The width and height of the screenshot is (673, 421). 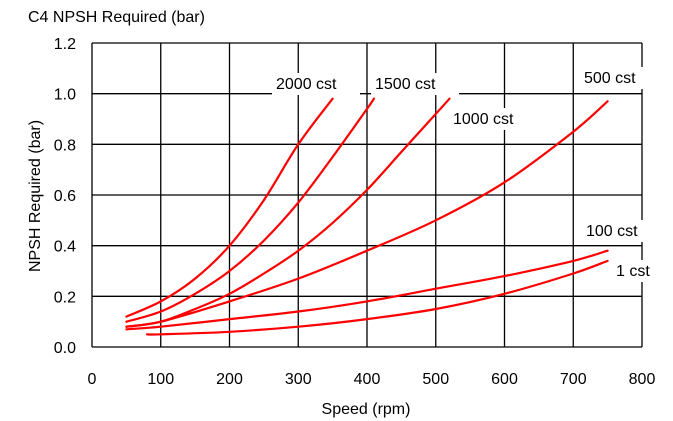 I want to click on y-tick-label: 0.0, so click(x=65, y=348).